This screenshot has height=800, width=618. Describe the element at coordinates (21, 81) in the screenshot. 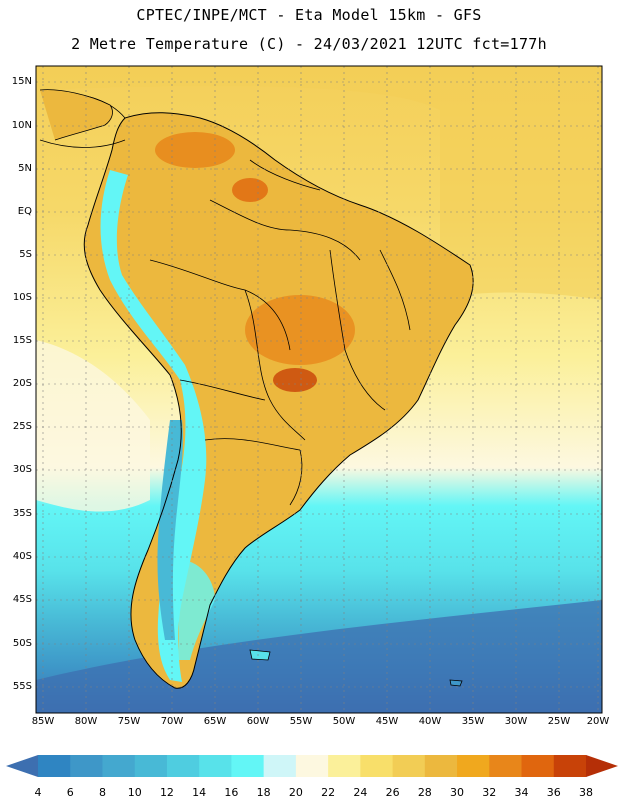

I see `lat-label-15n: 15N` at that location.